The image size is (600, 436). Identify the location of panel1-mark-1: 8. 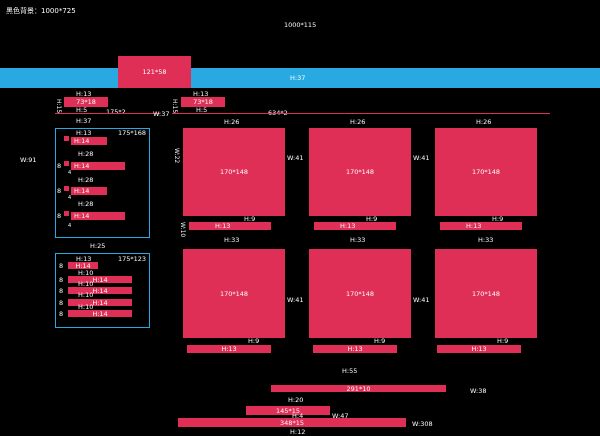
(59, 166).